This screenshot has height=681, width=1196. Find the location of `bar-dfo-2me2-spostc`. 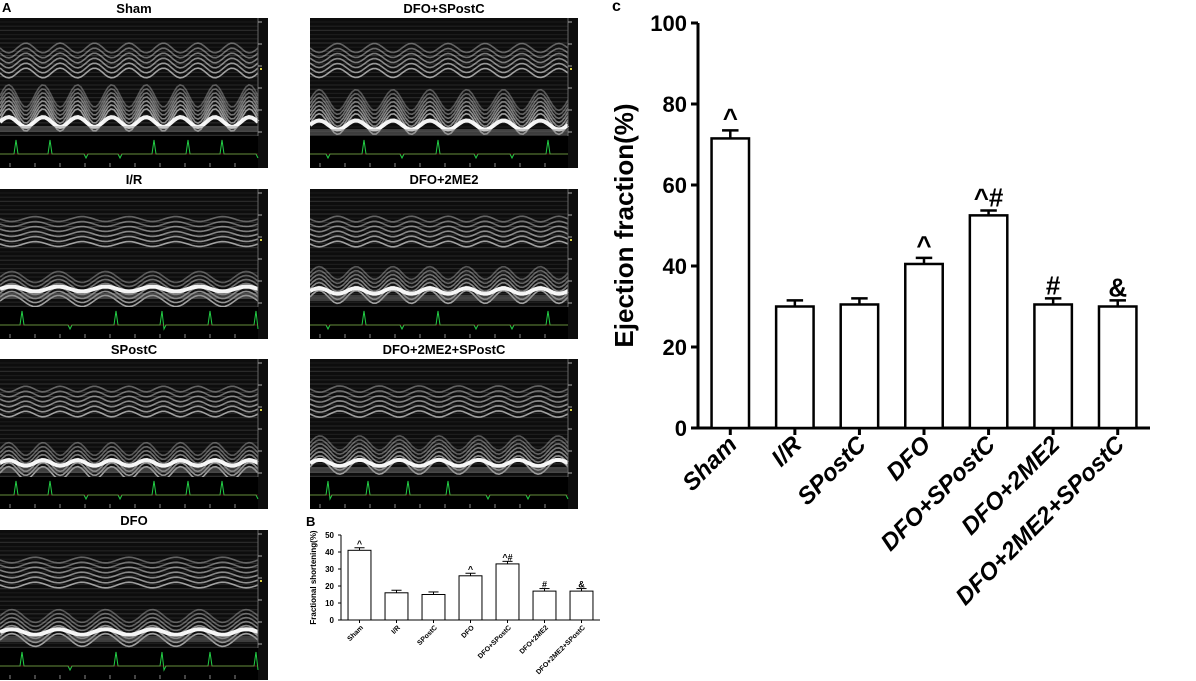

bar-dfo-2me2-spostc is located at coordinates (1117, 367).